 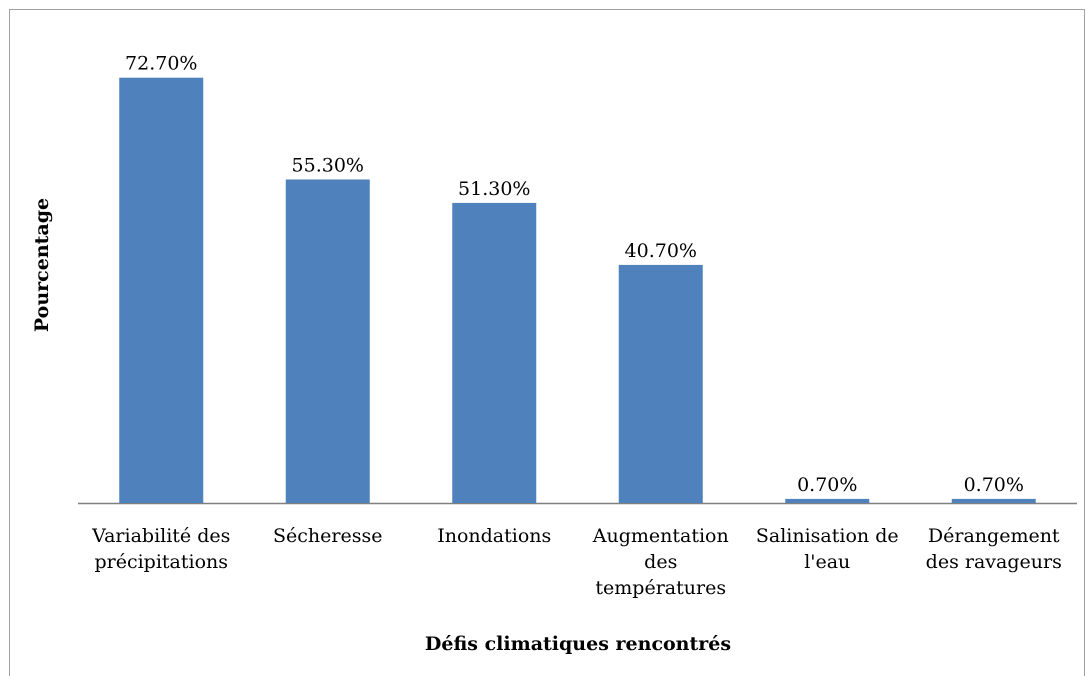 I want to click on x-tick-label: Variabilité des précipitations, so click(x=161, y=549).